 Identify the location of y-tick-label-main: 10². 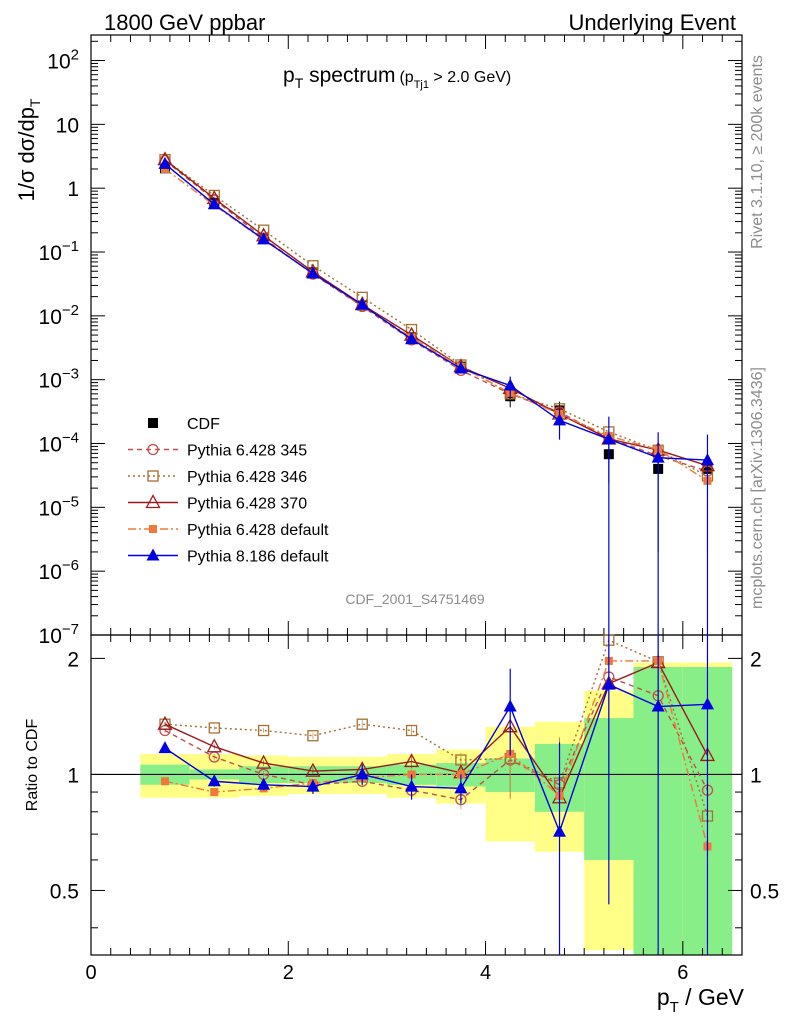
(63, 60).